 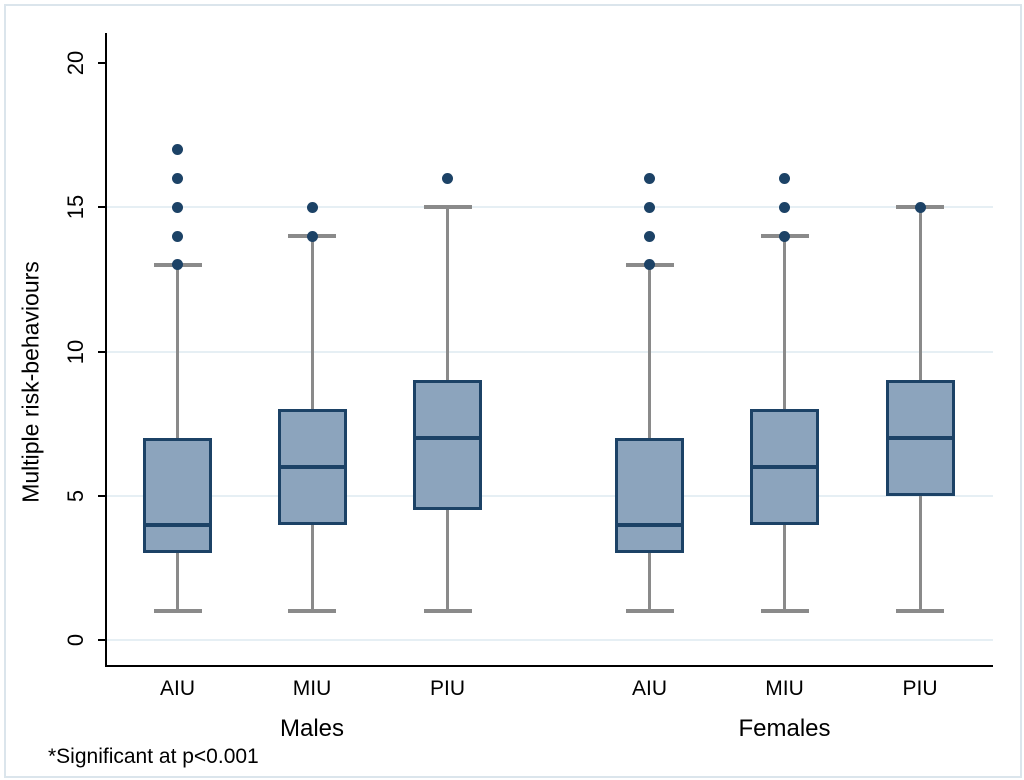 What do you see at coordinates (153, 756) in the screenshot?
I see `significance-note: *Significant at p<0.001` at bounding box center [153, 756].